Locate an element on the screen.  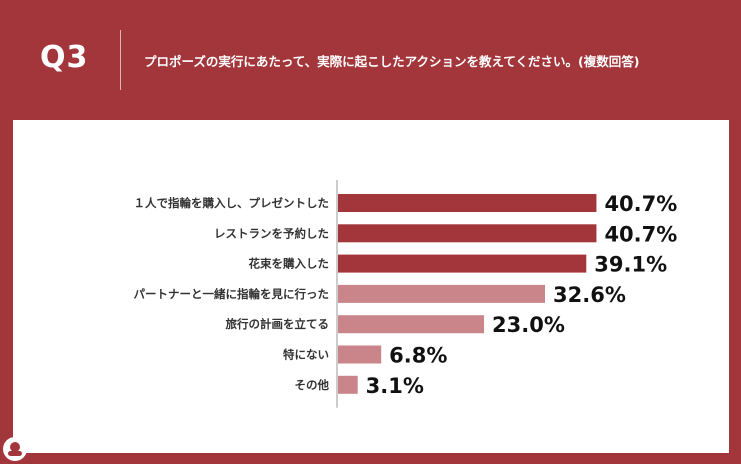
value-label: 23.0% is located at coordinates (528, 325).